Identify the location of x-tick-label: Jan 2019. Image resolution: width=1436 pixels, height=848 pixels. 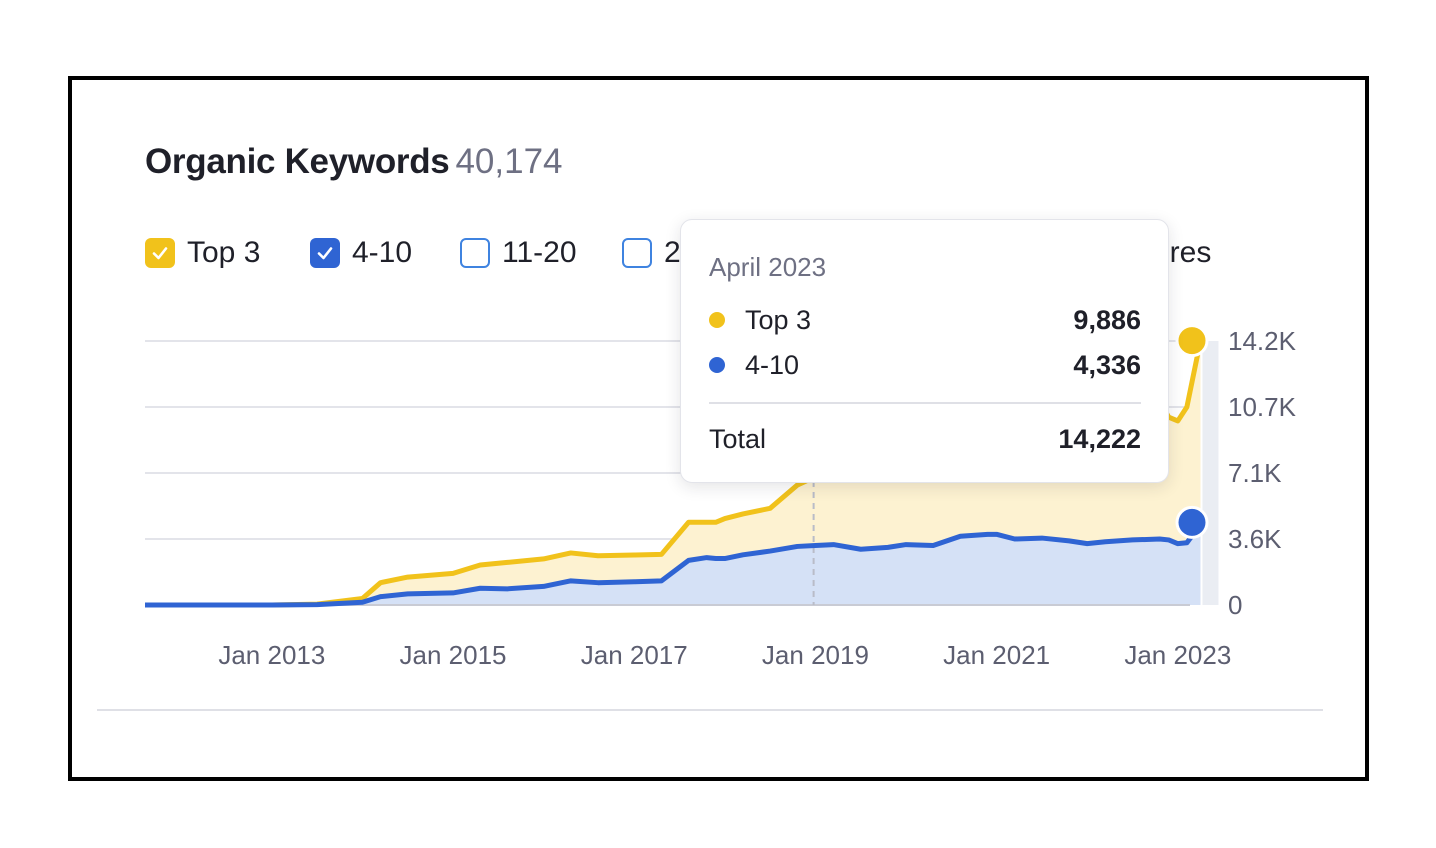
(815, 655).